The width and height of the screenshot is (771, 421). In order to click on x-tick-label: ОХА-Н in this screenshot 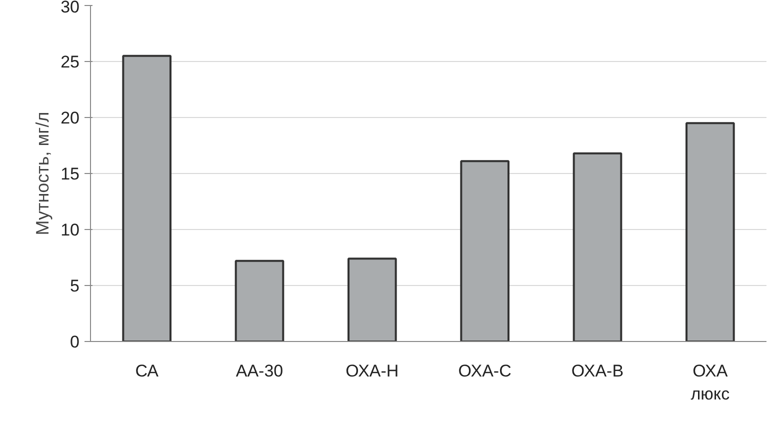, I will do `click(372, 371)`.